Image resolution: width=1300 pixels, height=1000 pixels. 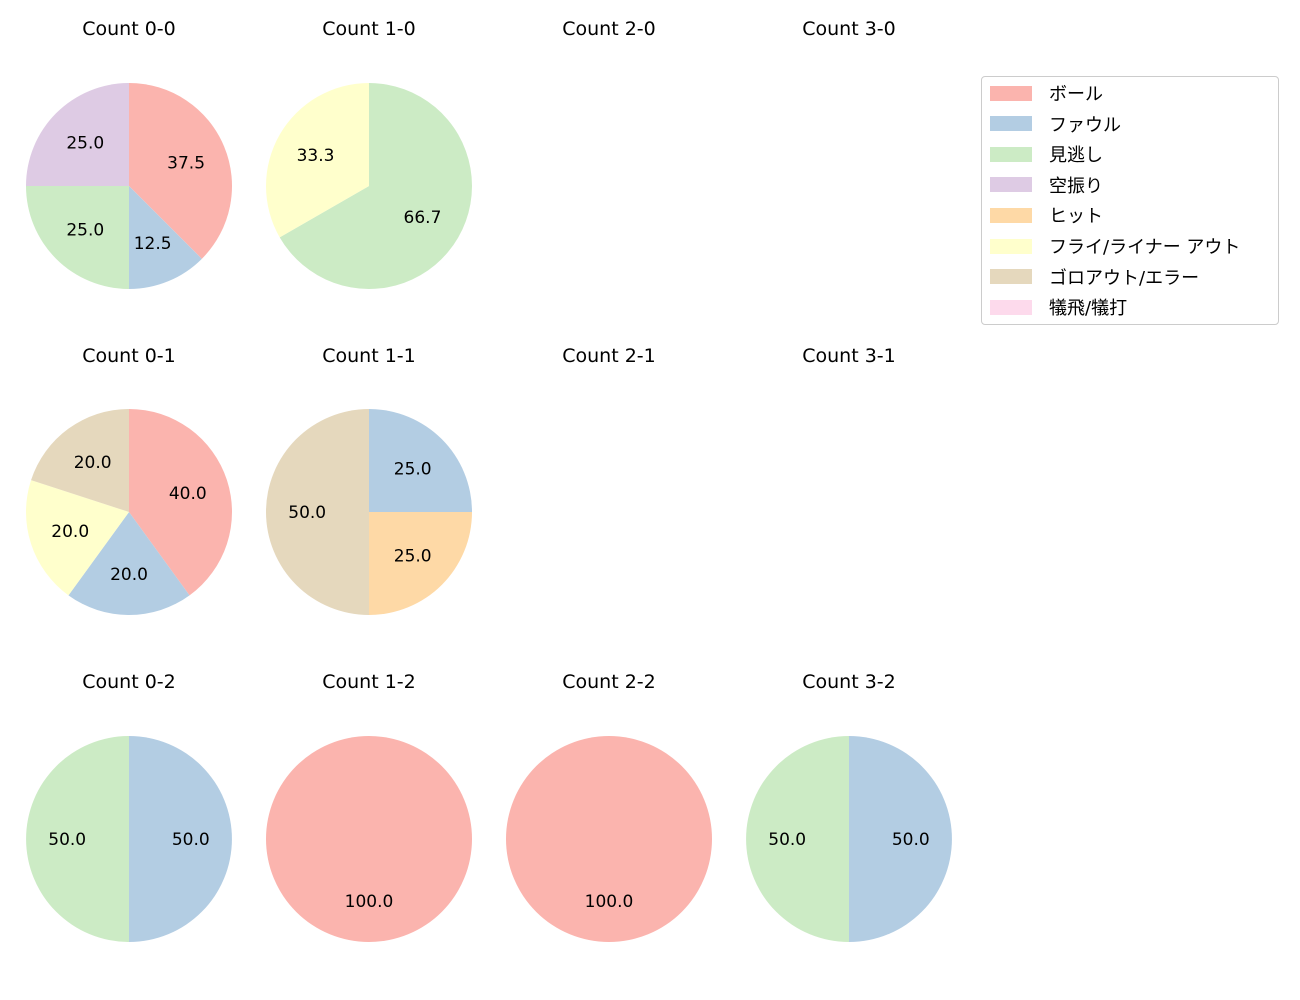 I want to click on slice-percent-label: 37.5, so click(x=186, y=163).